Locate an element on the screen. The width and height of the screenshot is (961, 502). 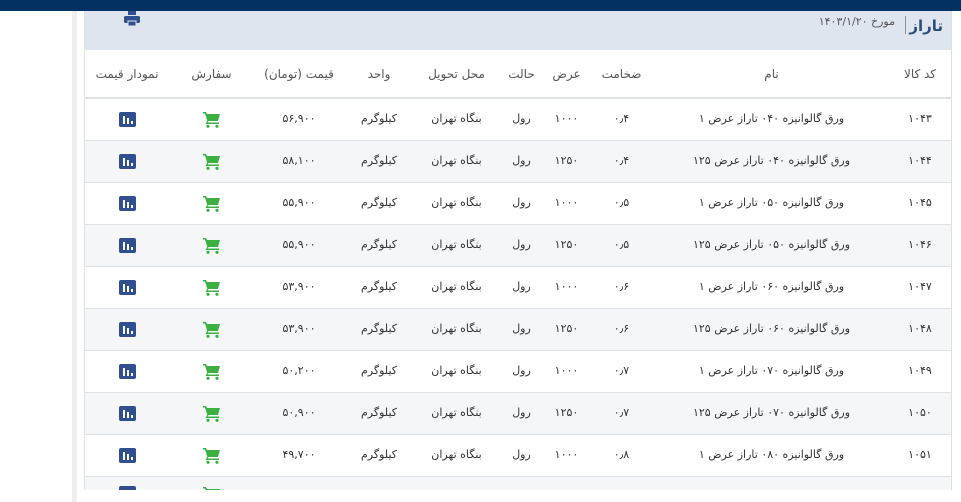
cell-code is located at coordinates (920, 483).